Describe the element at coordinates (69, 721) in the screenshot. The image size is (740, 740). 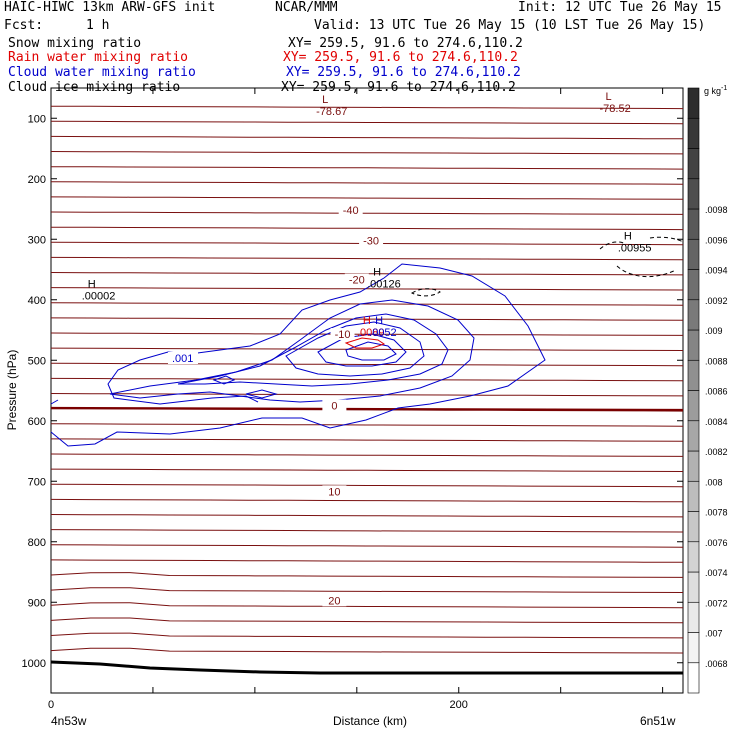
I see `left-end-label: 4n53w` at that location.